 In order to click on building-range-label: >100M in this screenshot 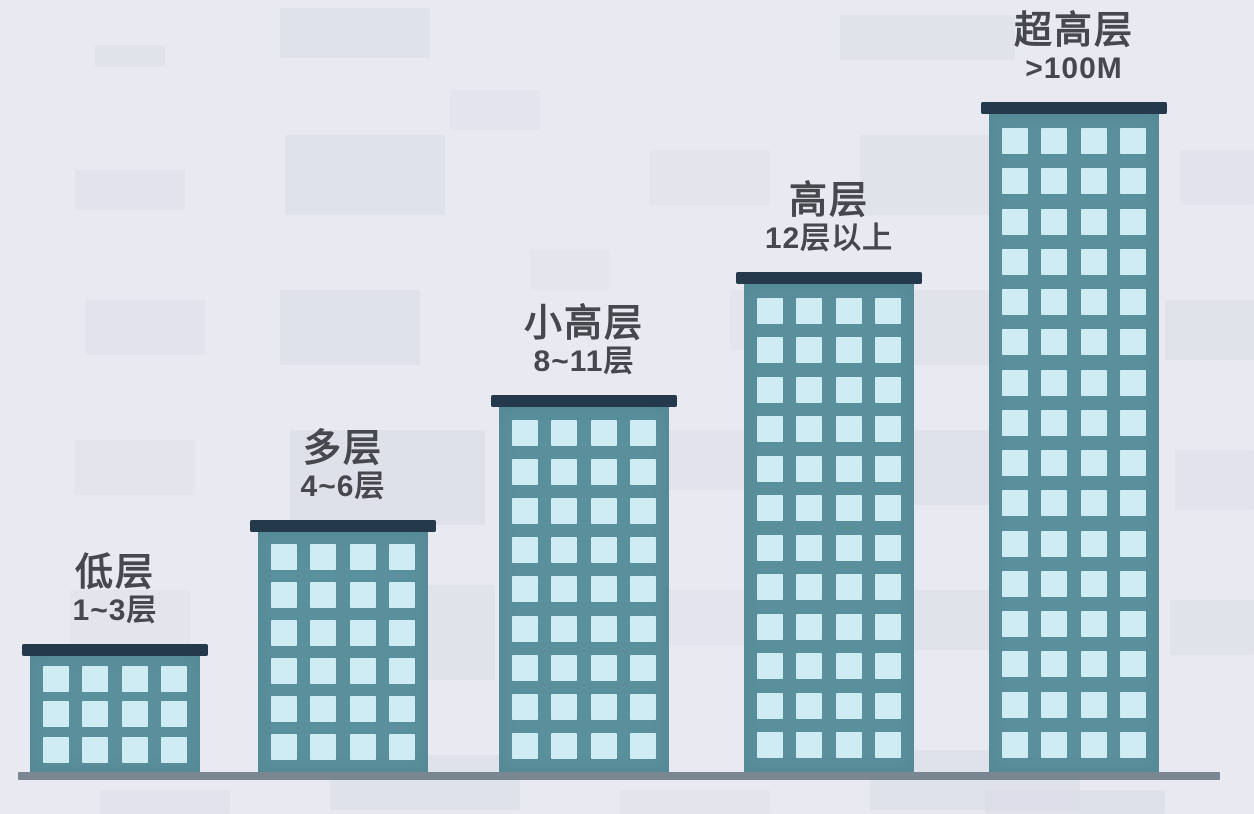, I will do `click(1074, 69)`.